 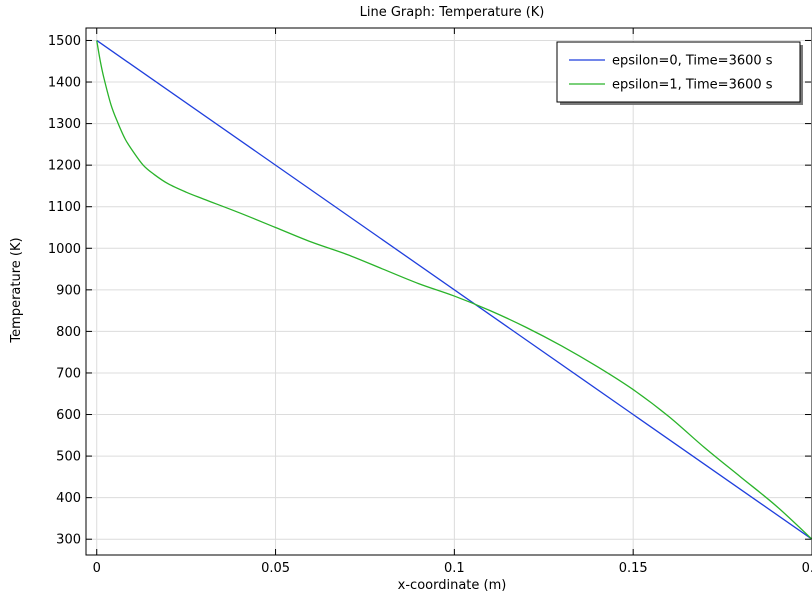 What do you see at coordinates (68, 290) in the screenshot?
I see `y-tick-label: 900` at bounding box center [68, 290].